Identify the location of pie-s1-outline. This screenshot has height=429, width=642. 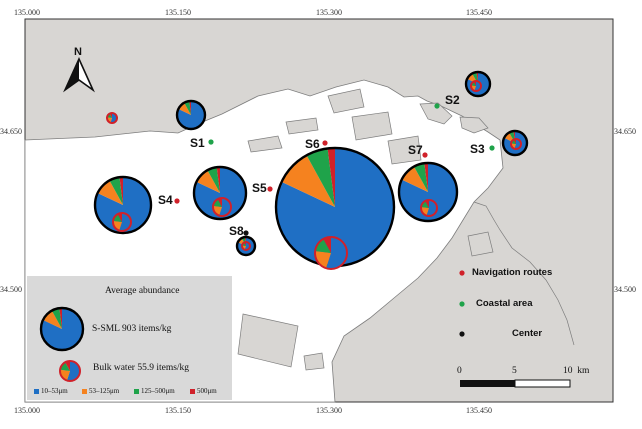
(191, 115).